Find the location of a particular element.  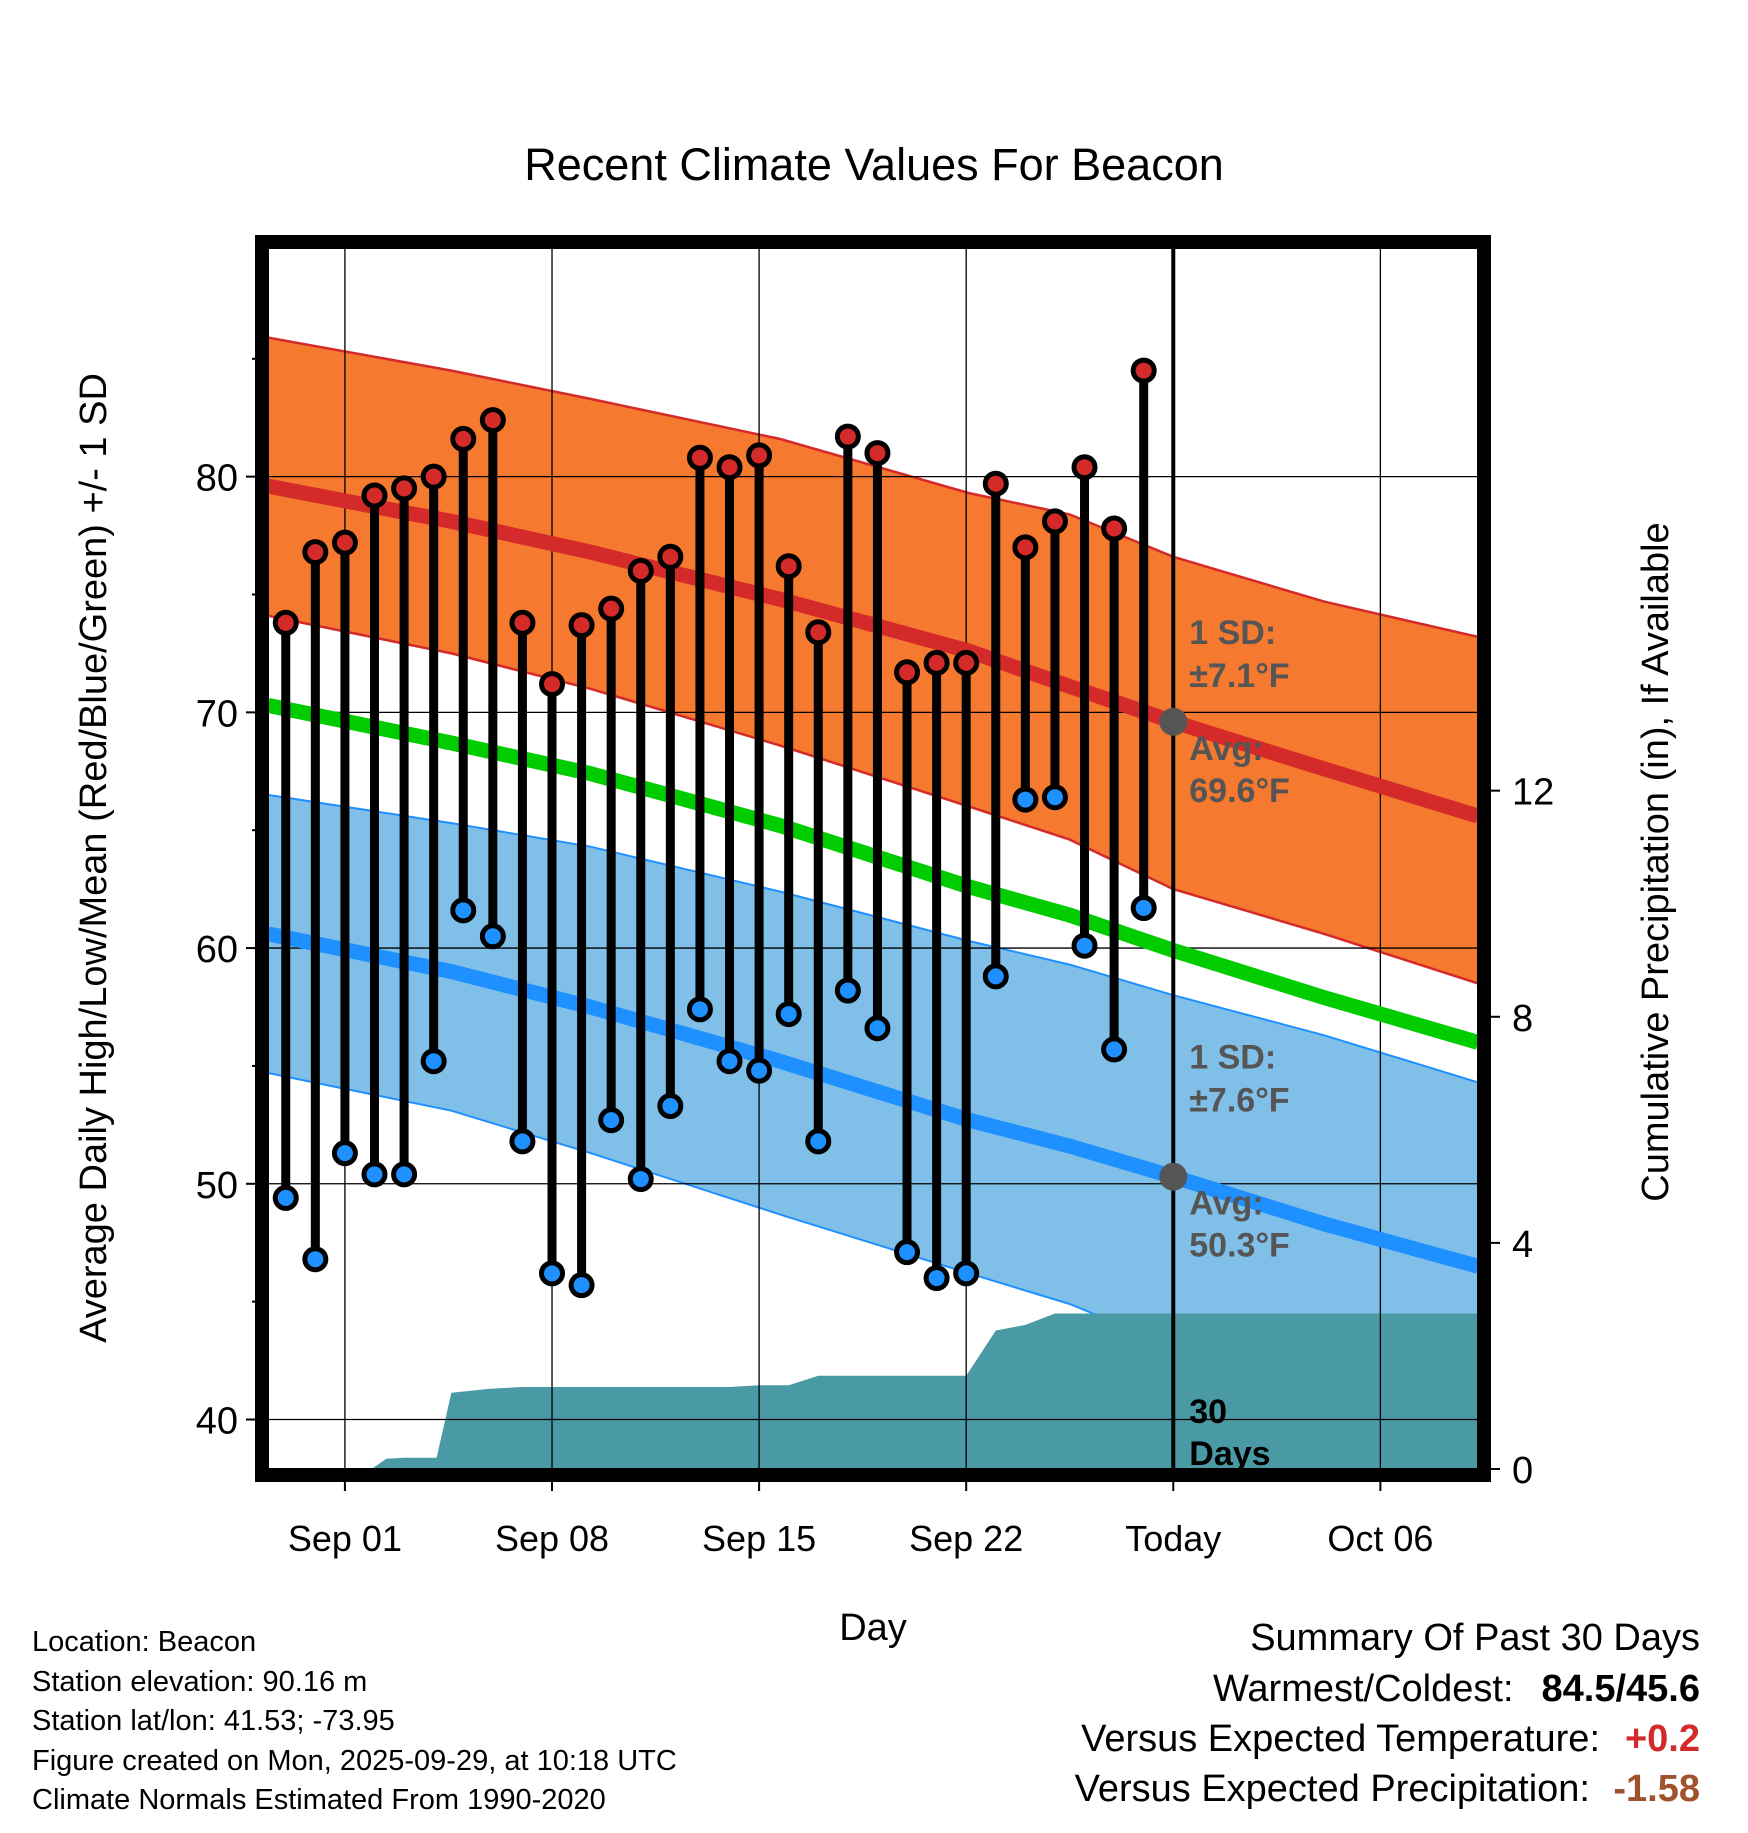

annotation-low-avg-2: 50.3°F is located at coordinates (1239, 1246).